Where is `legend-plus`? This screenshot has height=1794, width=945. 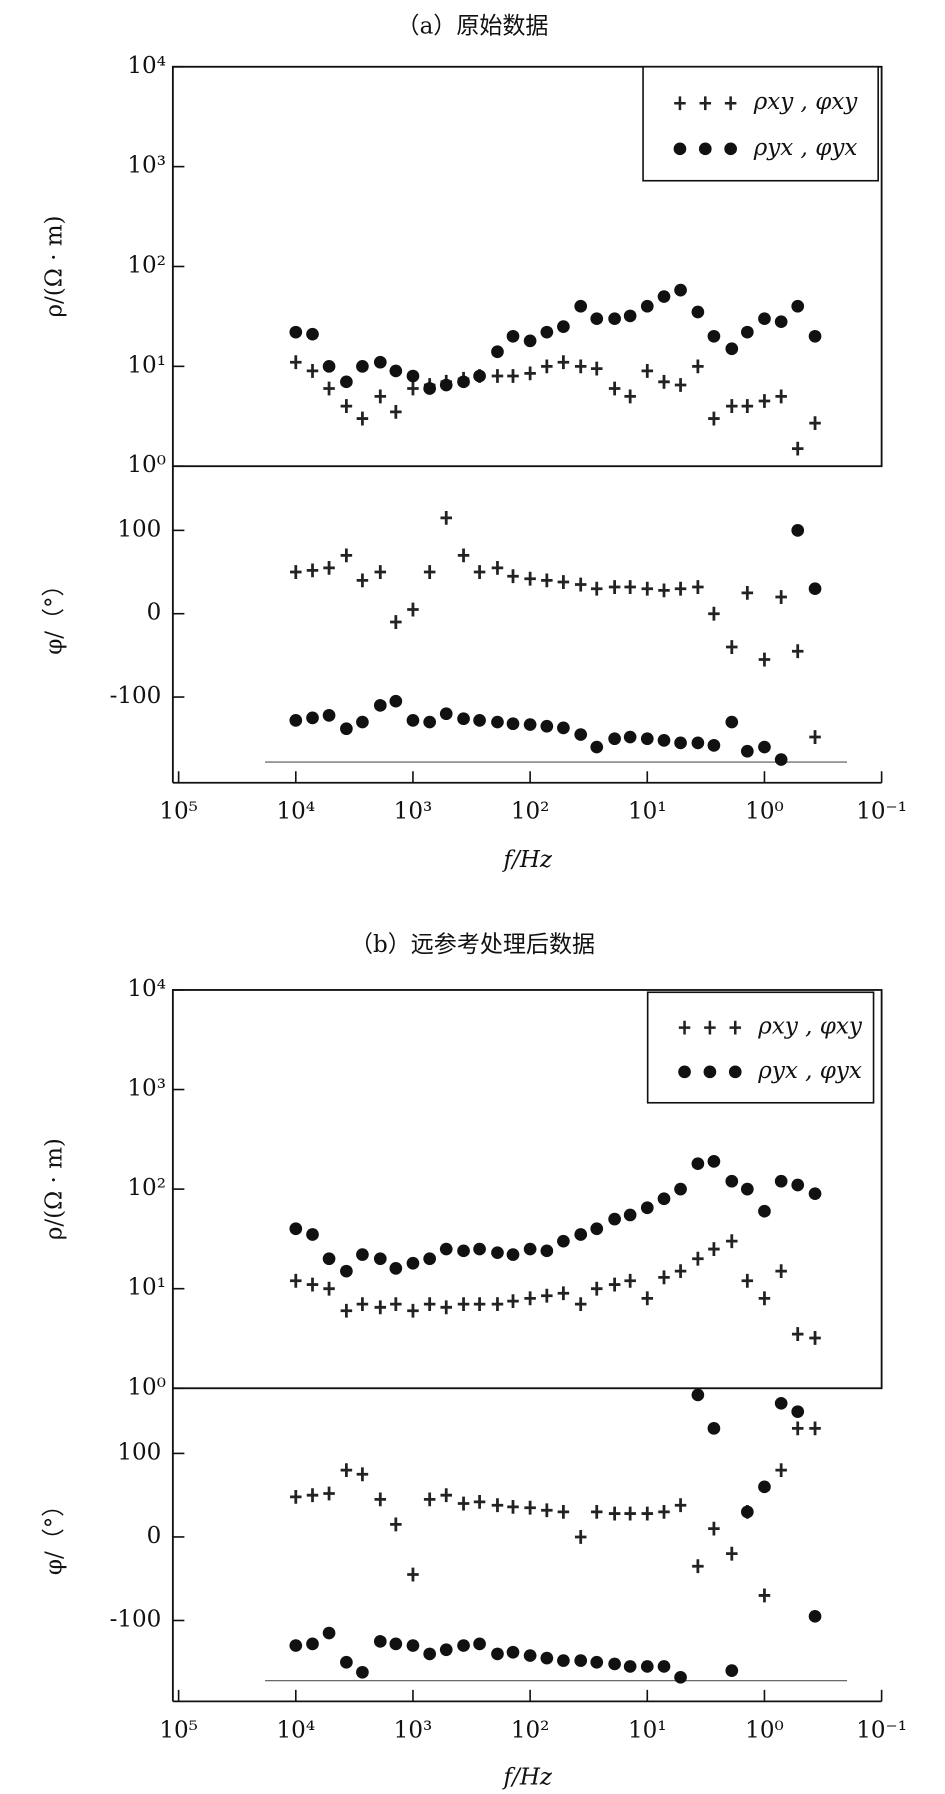
legend-plus is located at coordinates (710, 1027).